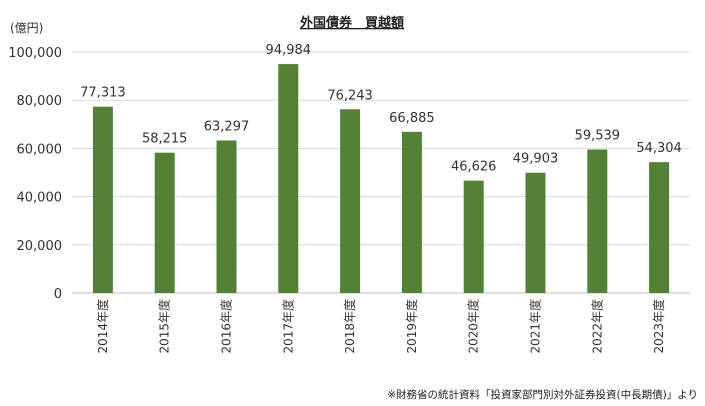 Image resolution: width=705 pixels, height=406 pixels. I want to click on x-tick-label: 2017年度, so click(287, 326).